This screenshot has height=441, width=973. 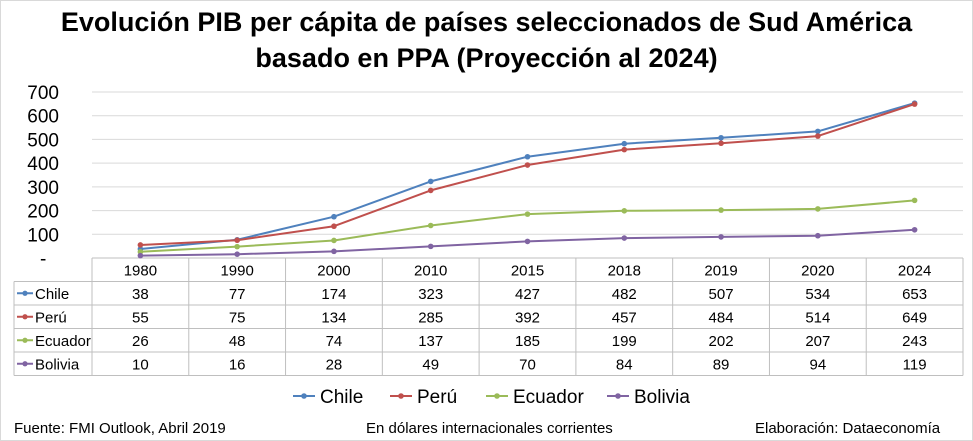 I want to click on y-tick-label: 100, so click(x=43, y=235).